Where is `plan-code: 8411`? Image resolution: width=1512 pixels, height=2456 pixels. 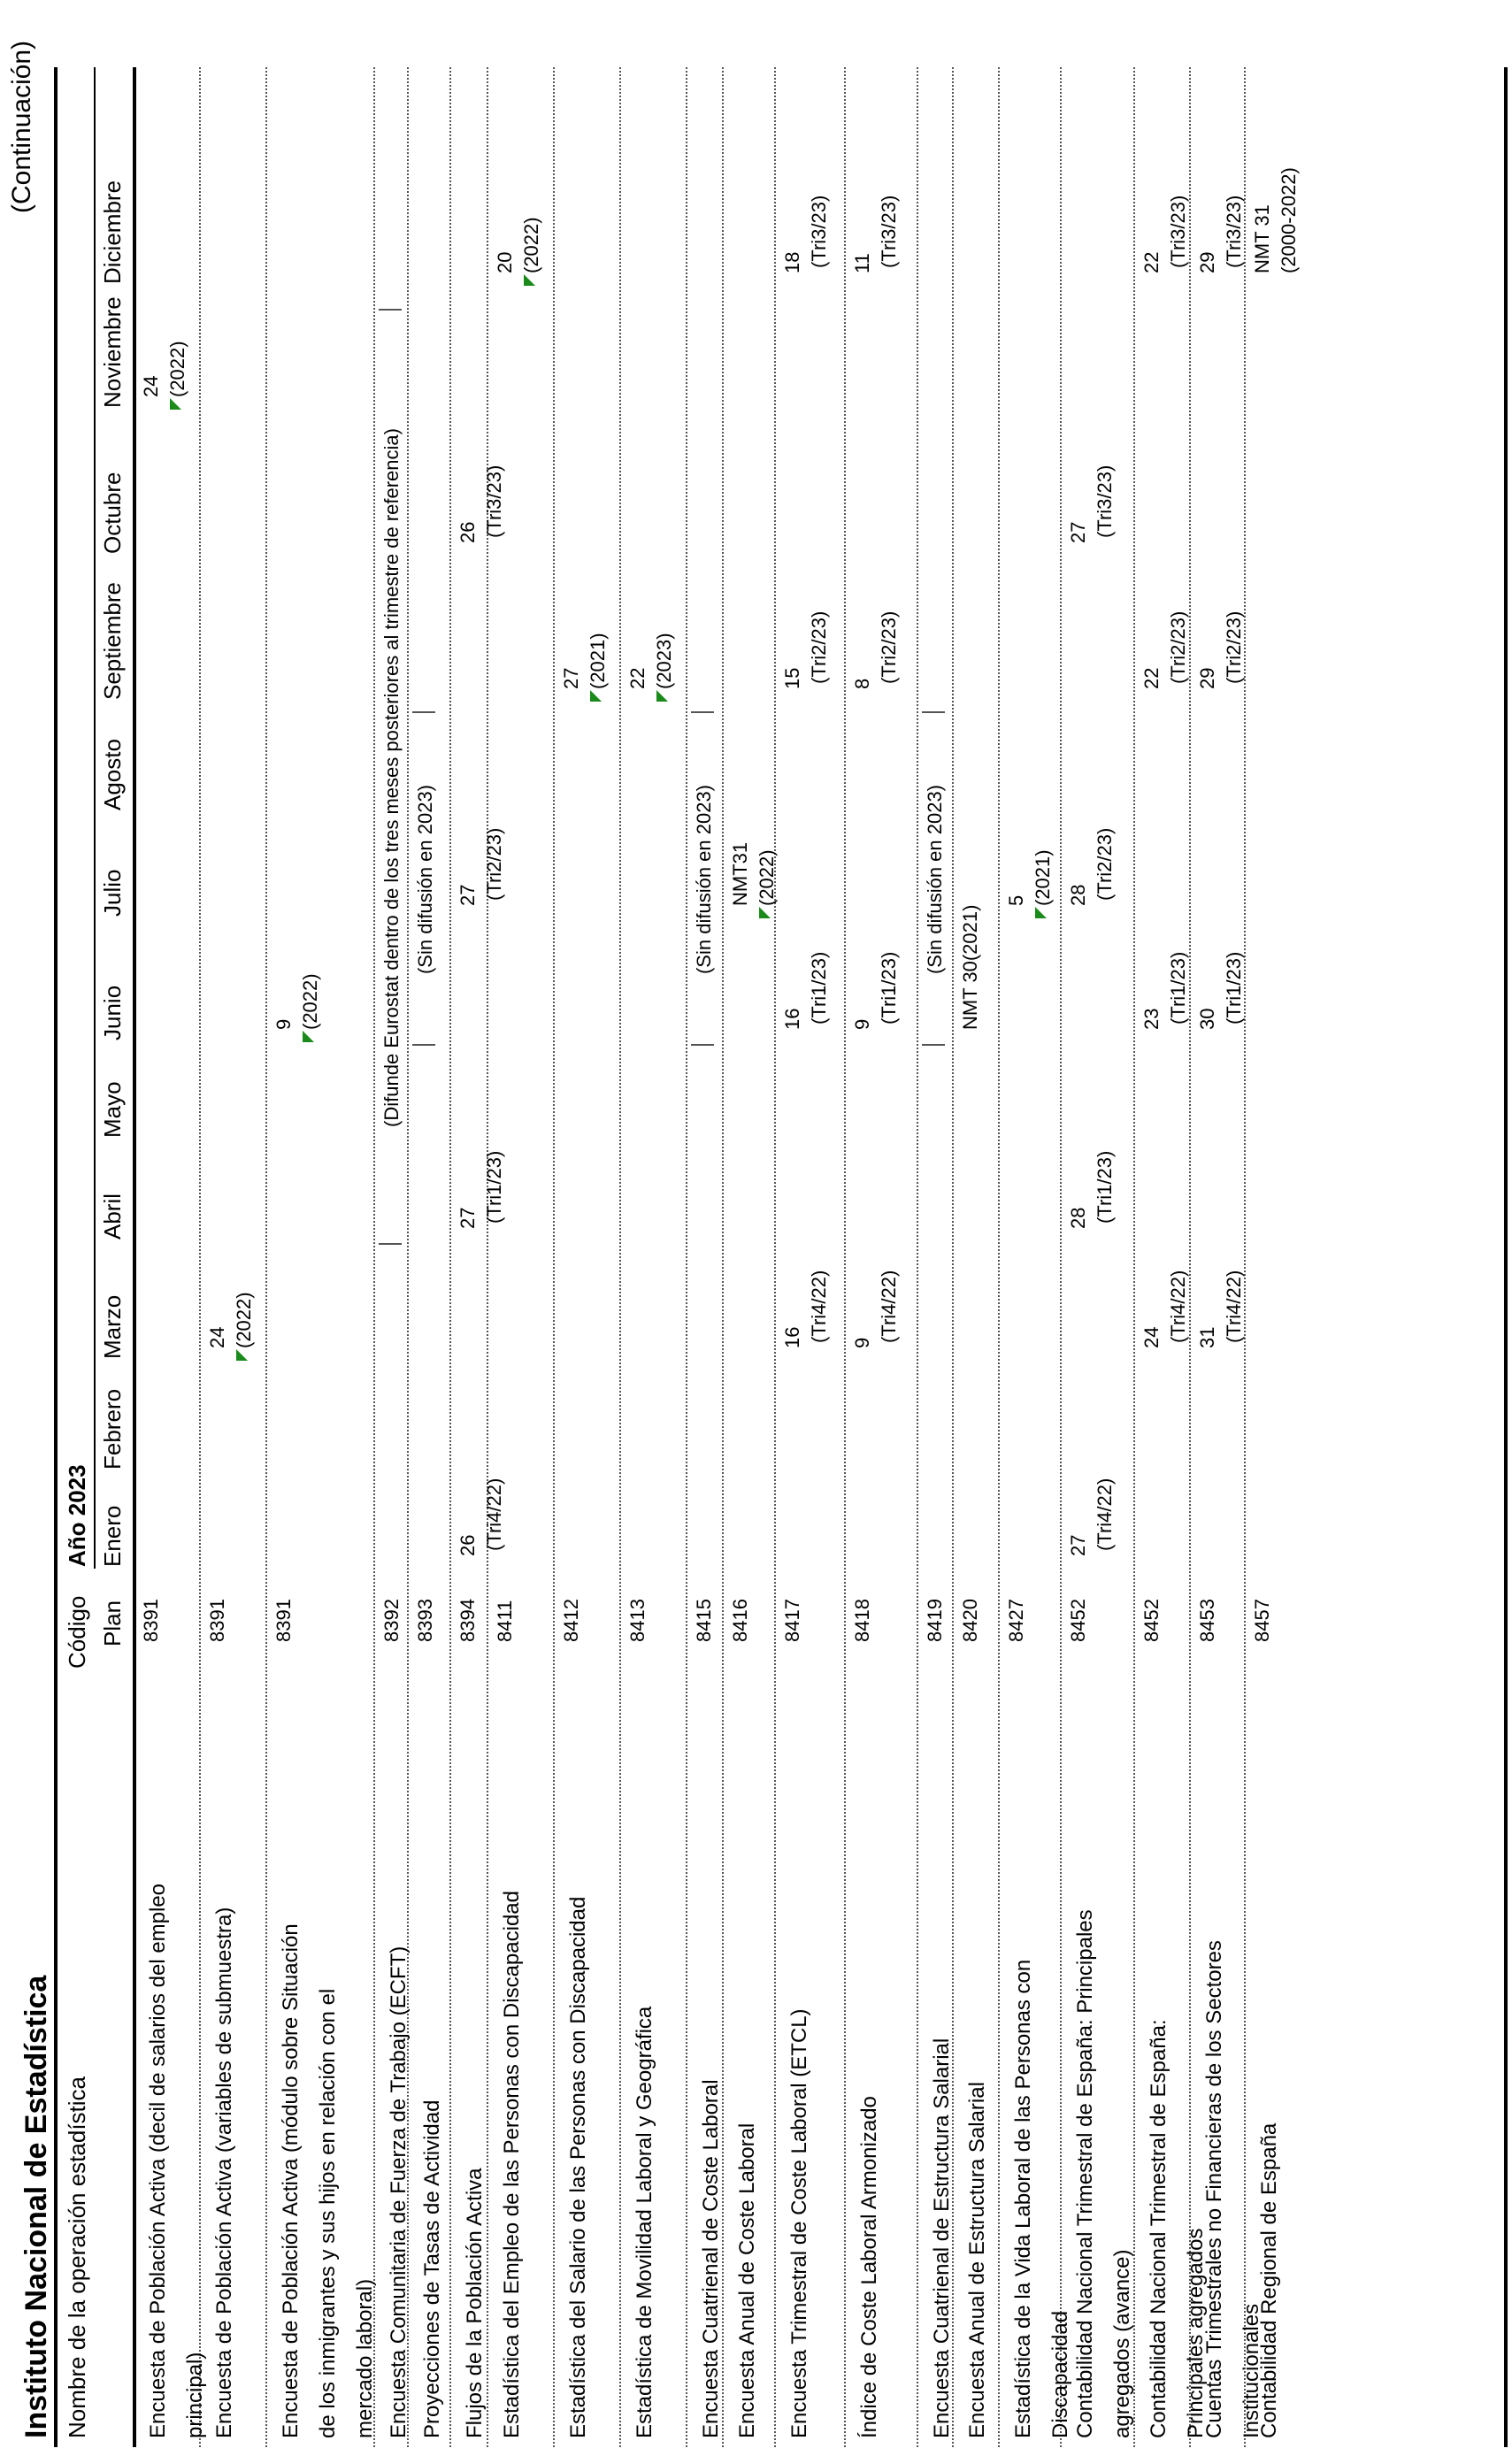 plan-code: 8411 is located at coordinates (505, 1621).